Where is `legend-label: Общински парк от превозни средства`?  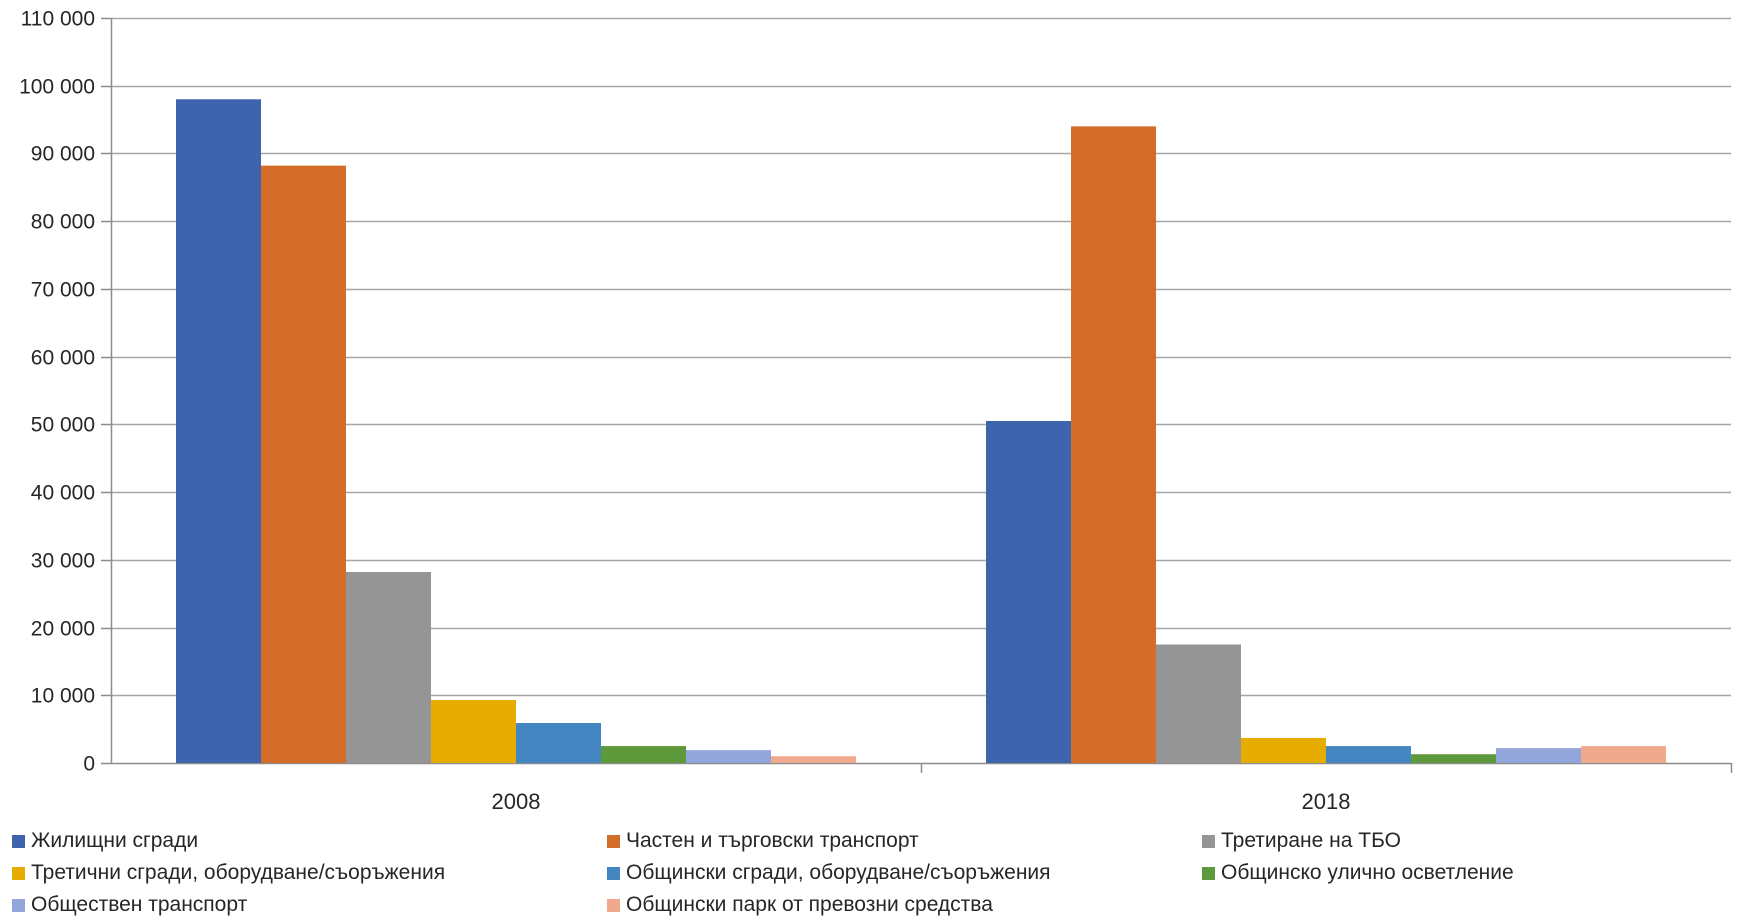 legend-label: Общински парк от превозни средства is located at coordinates (809, 904).